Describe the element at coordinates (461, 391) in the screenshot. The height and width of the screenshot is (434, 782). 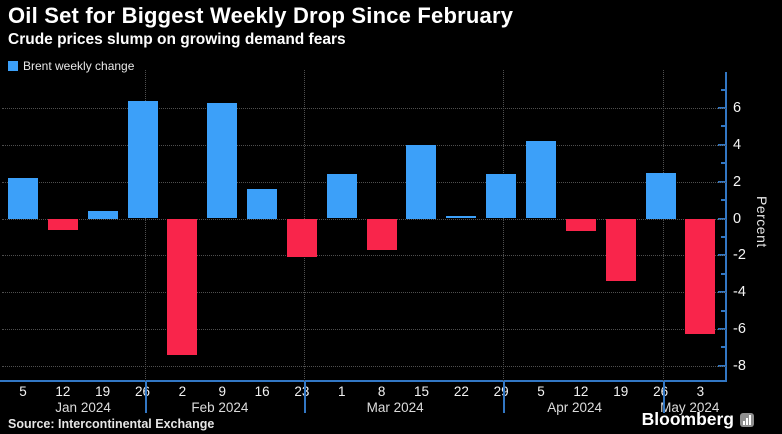
I see `x-axis-label: 22` at that location.